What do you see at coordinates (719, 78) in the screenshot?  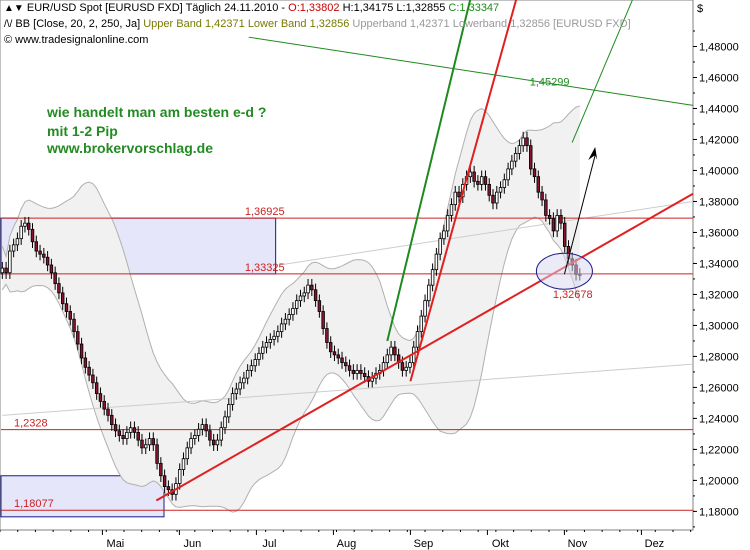 I see `y-tick-label: 1,46000` at bounding box center [719, 78].